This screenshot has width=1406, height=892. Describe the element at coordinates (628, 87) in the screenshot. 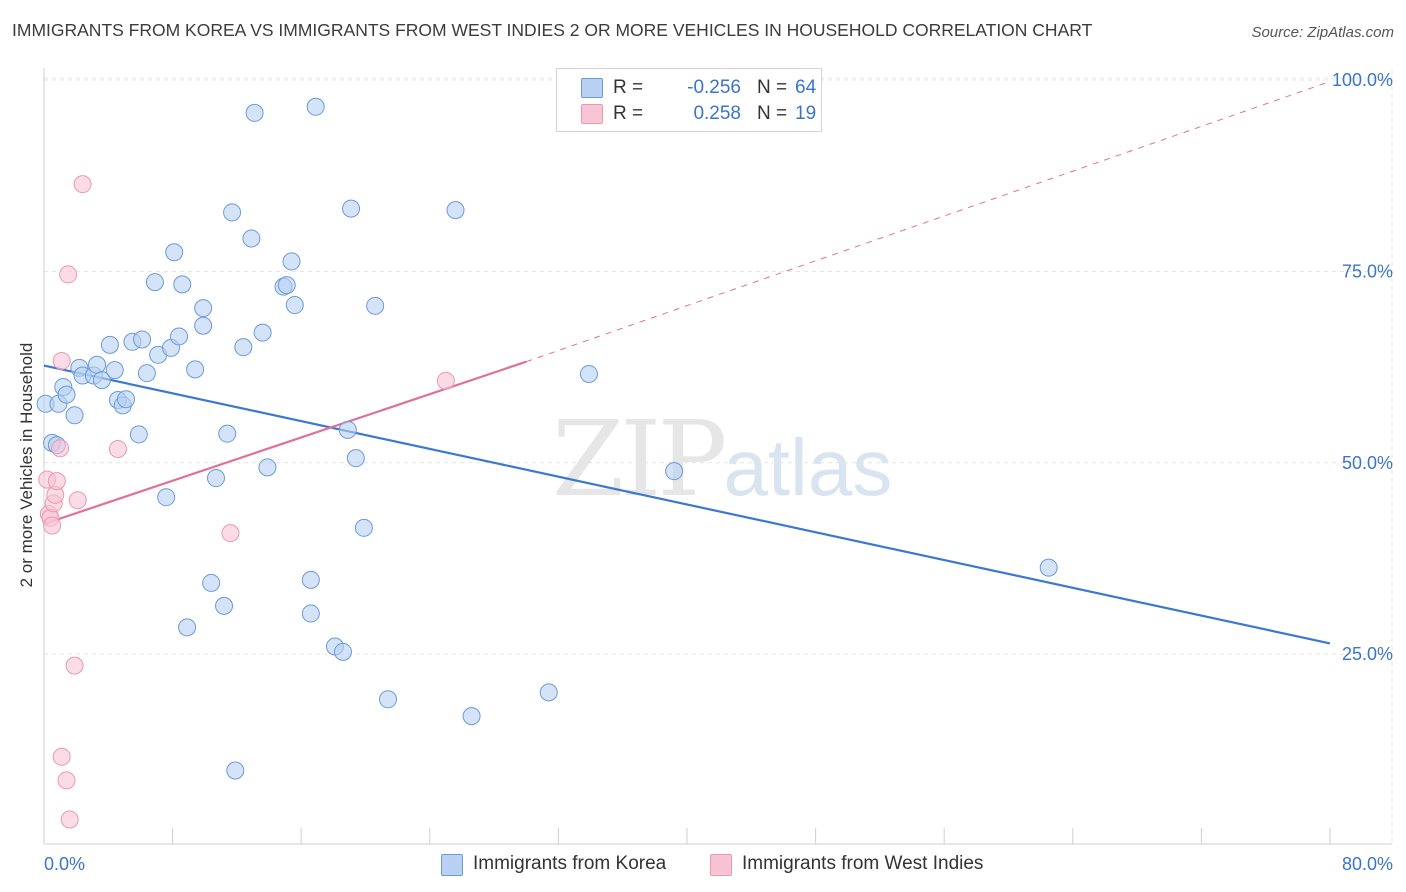

I see `korea-r-label: R =` at that location.